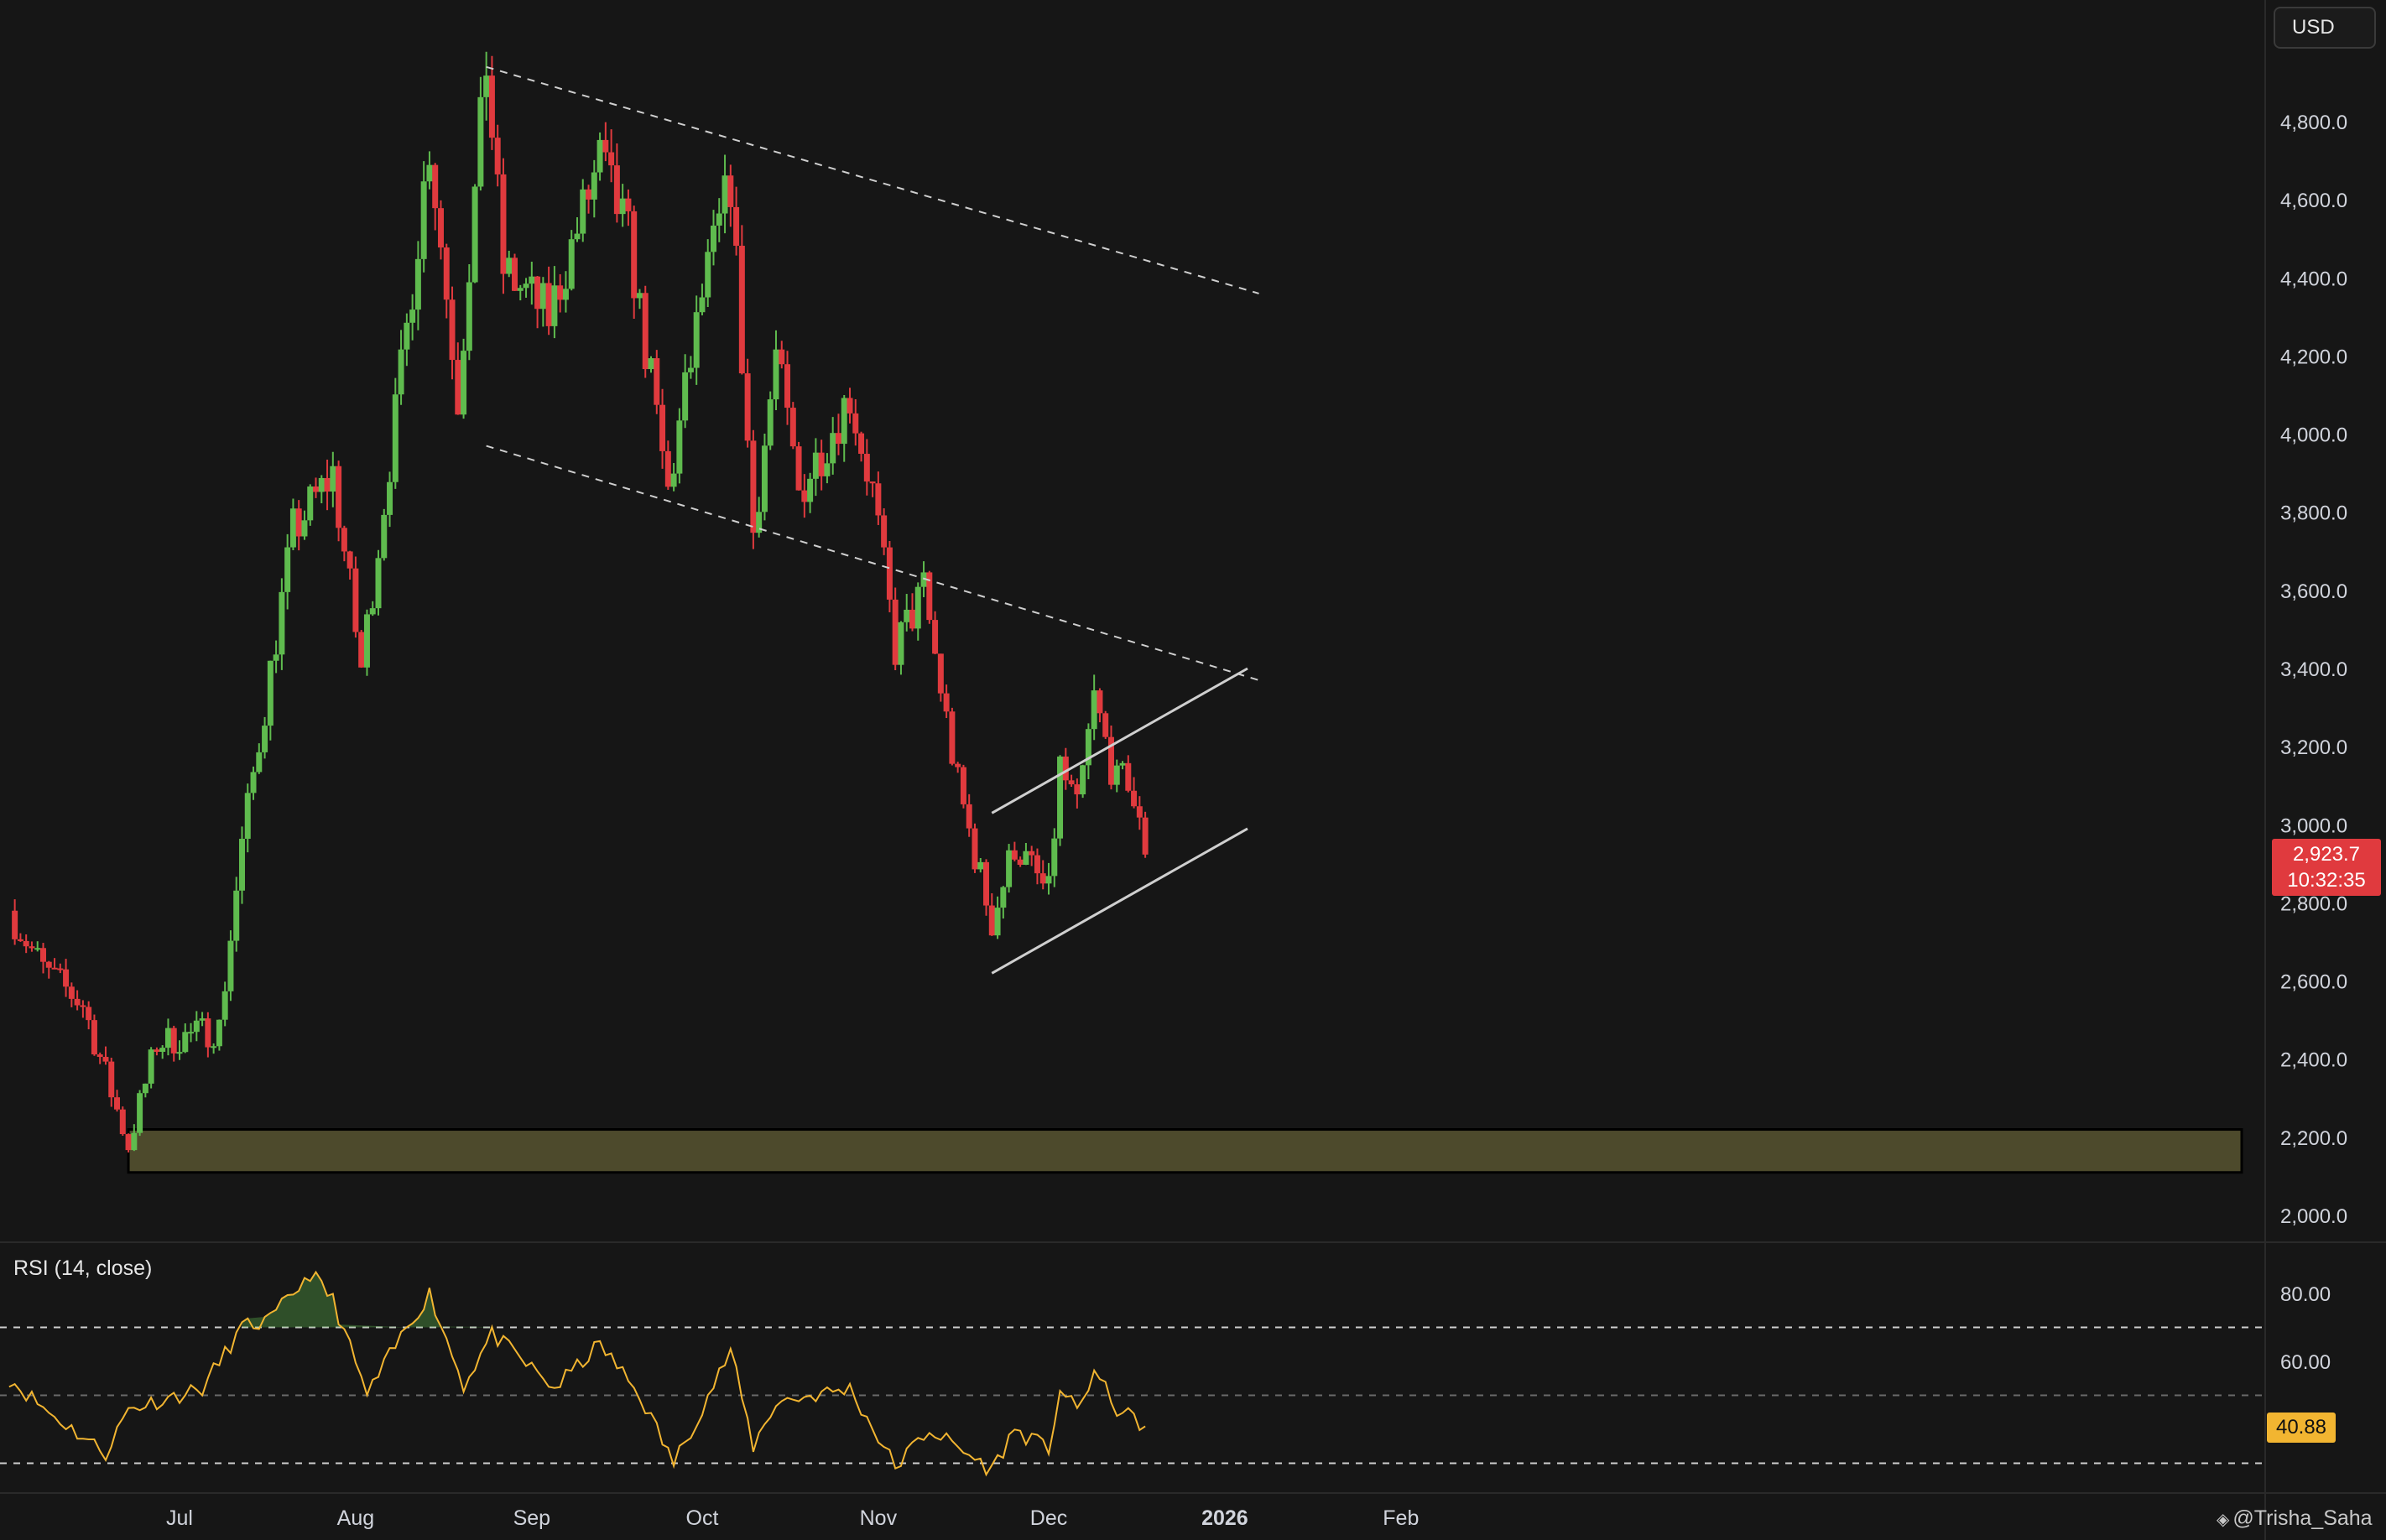 The width and height of the screenshot is (2386, 1540). I want to click on last-price-value: 2,923.7, so click(2326, 855).